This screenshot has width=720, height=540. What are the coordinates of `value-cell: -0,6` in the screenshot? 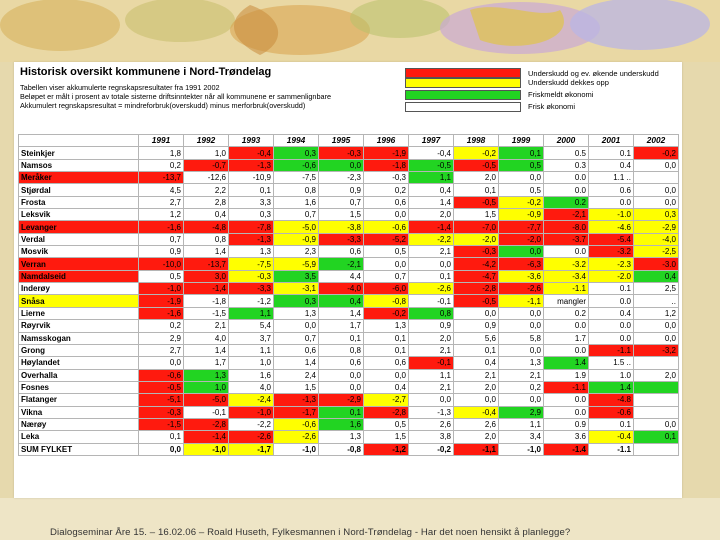 It's located at (296, 424).